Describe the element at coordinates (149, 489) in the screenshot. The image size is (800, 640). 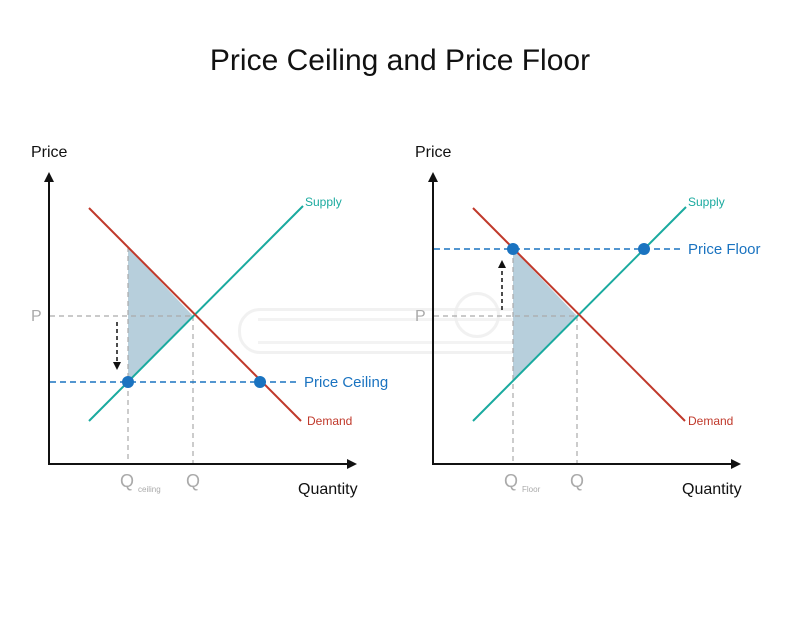
I see `q-ceiling-subscript: ceiling` at that location.